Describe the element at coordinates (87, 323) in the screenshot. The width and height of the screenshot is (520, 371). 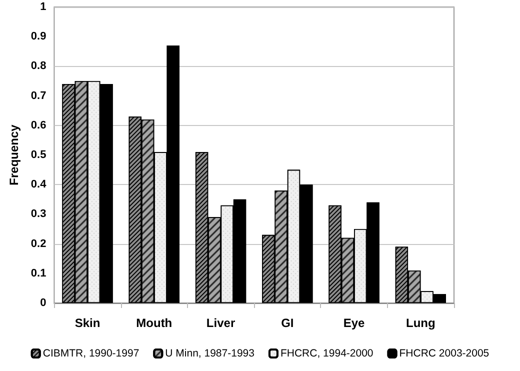
I see `x-tick-label: Skin` at that location.